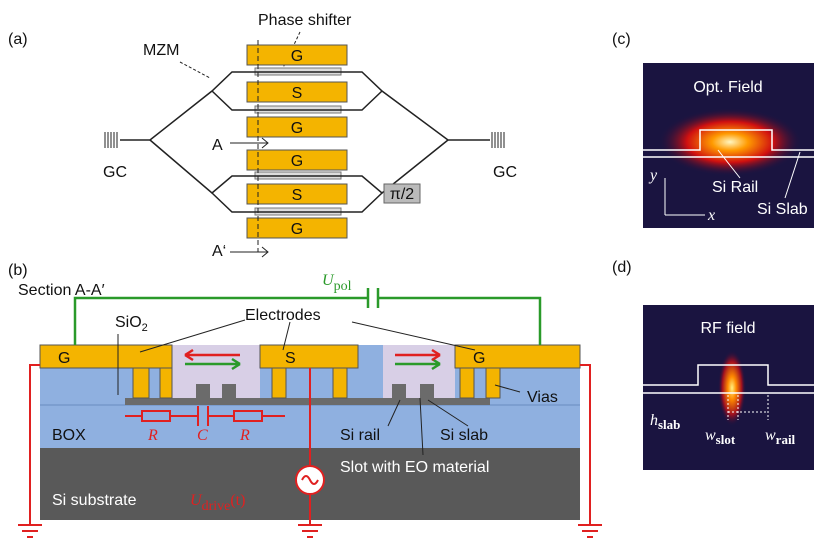 The image size is (814, 544). What do you see at coordinates (464, 435) in the screenshot?
I see `si-slab-label: Si slab` at bounding box center [464, 435].